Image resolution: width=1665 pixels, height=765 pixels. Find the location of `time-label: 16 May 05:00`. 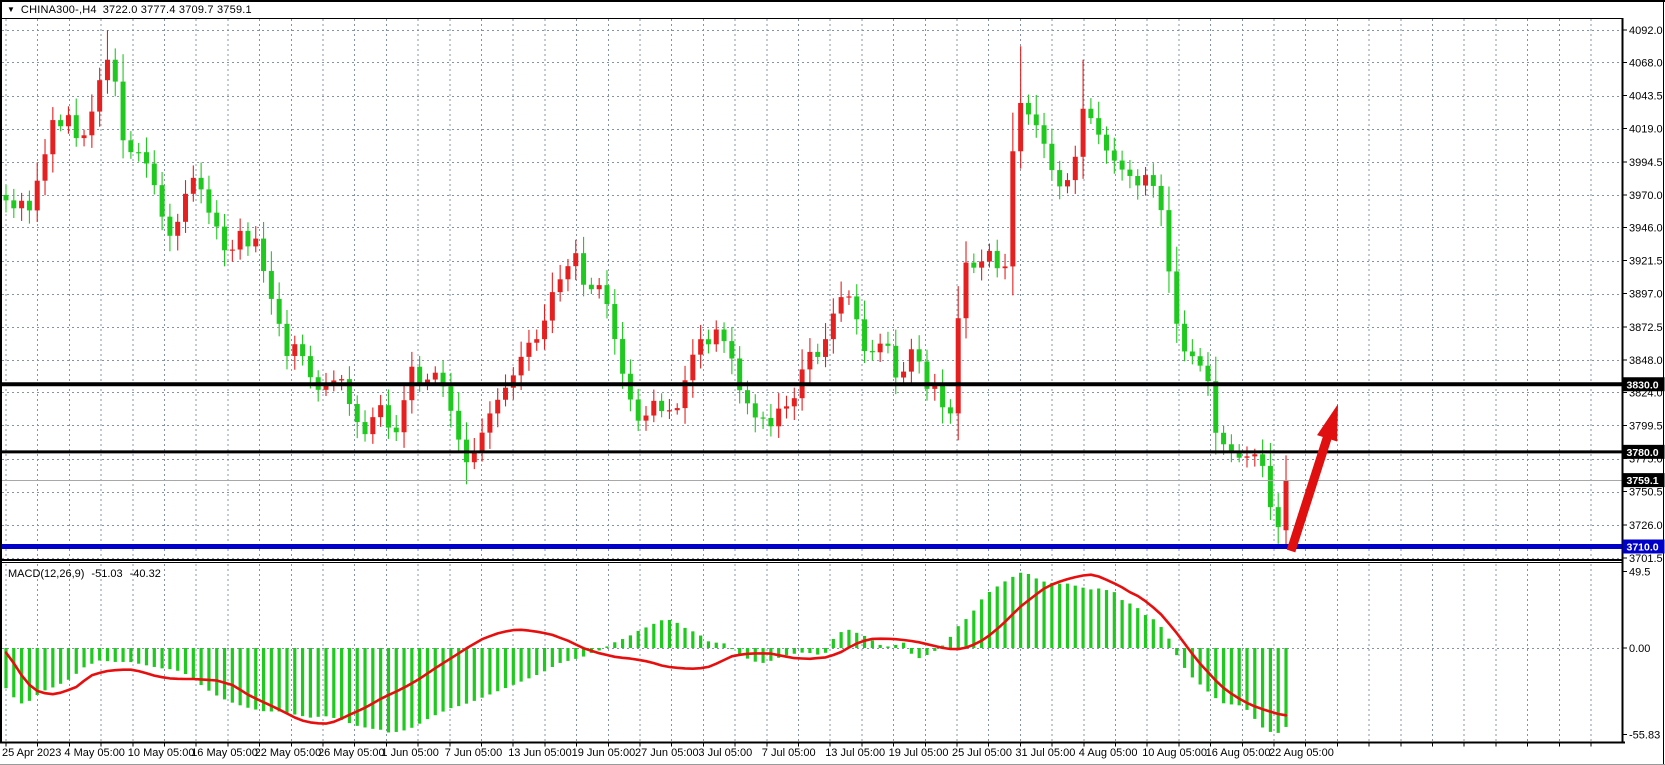

time-label: 16 May 05:00 is located at coordinates (224, 753).